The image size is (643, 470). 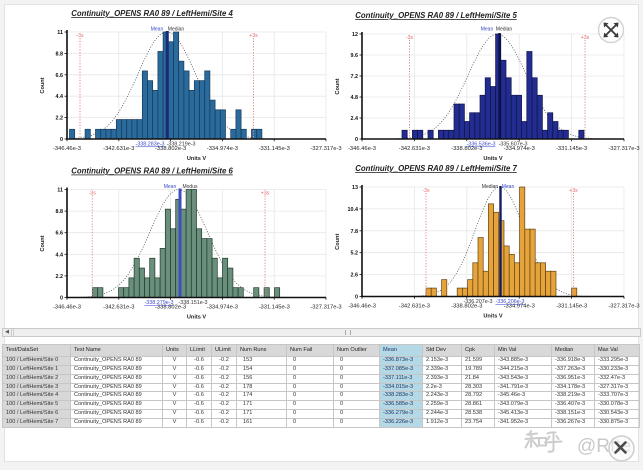 I want to click on svg-text: -338.151e-3, so click(x=192, y=303).